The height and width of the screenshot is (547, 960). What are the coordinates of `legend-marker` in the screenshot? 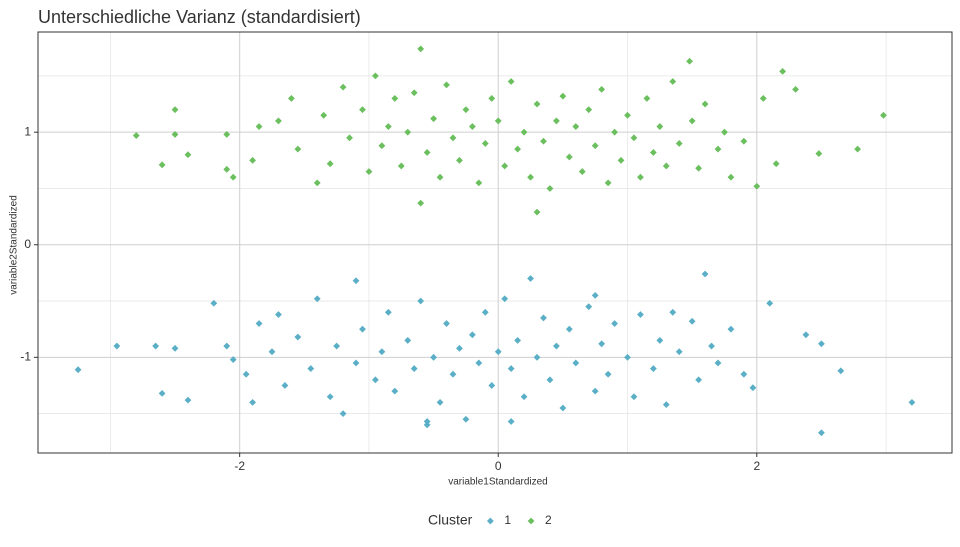 It's located at (531, 521).